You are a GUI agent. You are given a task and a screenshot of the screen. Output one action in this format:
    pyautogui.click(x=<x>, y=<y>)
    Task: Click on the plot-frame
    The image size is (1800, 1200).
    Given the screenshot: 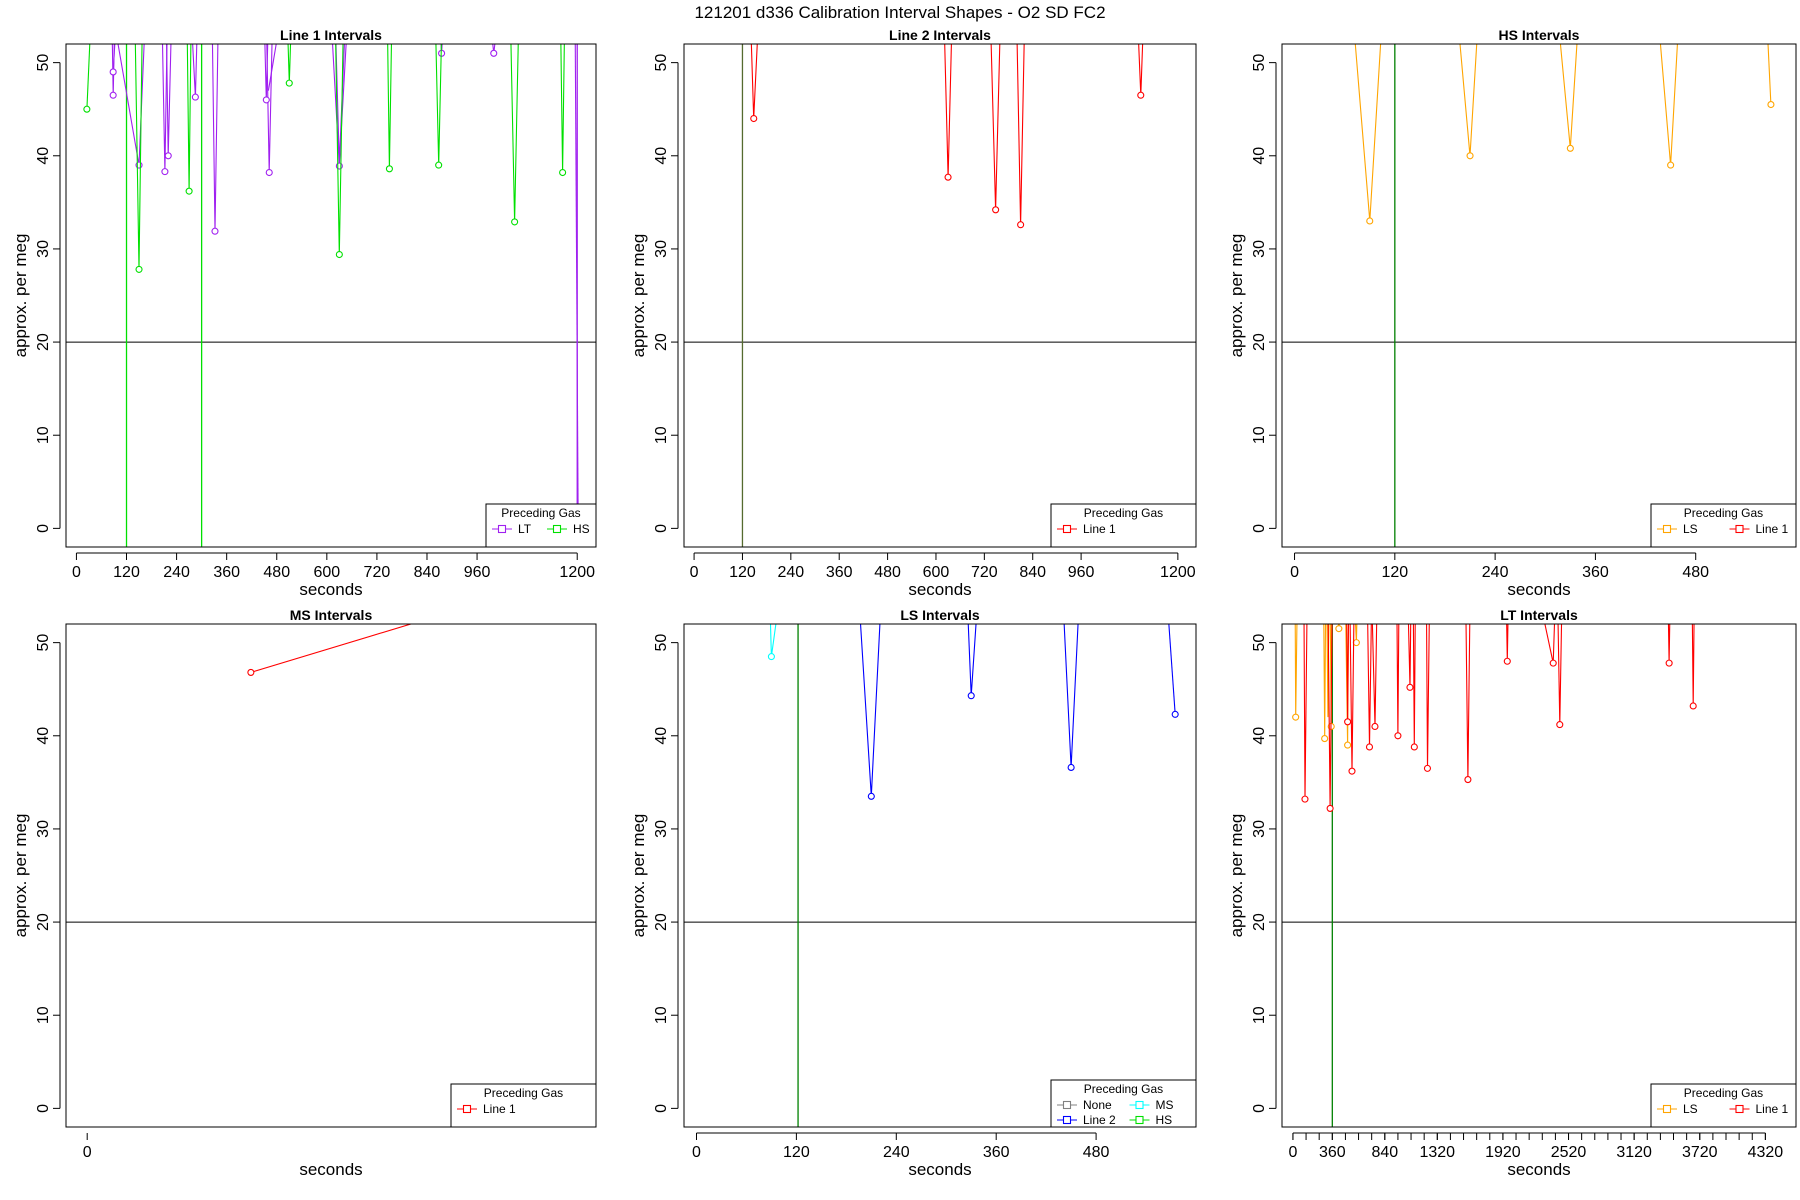 What is the action you would take?
    pyautogui.click(x=331, y=875)
    